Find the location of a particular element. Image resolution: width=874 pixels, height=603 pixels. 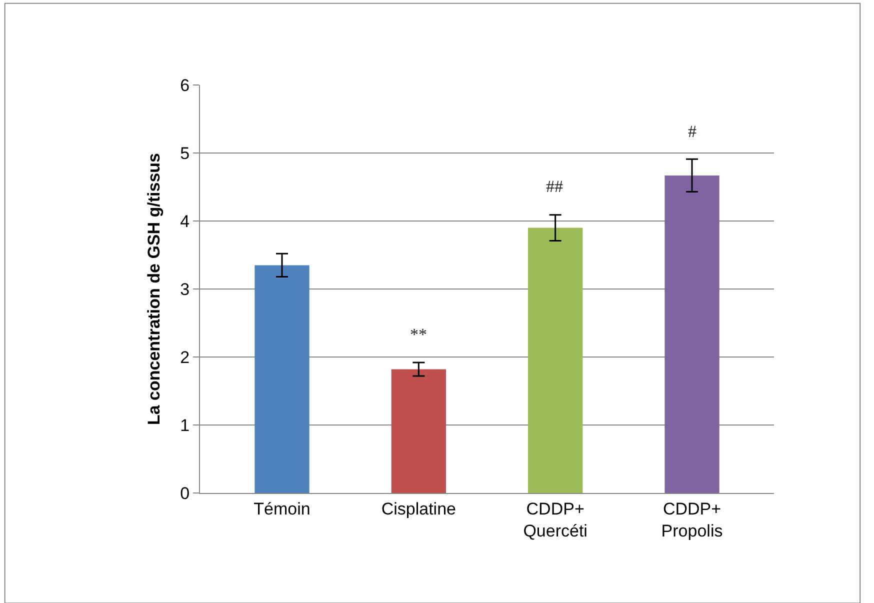

x-tick-label: CDDP+ Quercéti is located at coordinates (555, 519).